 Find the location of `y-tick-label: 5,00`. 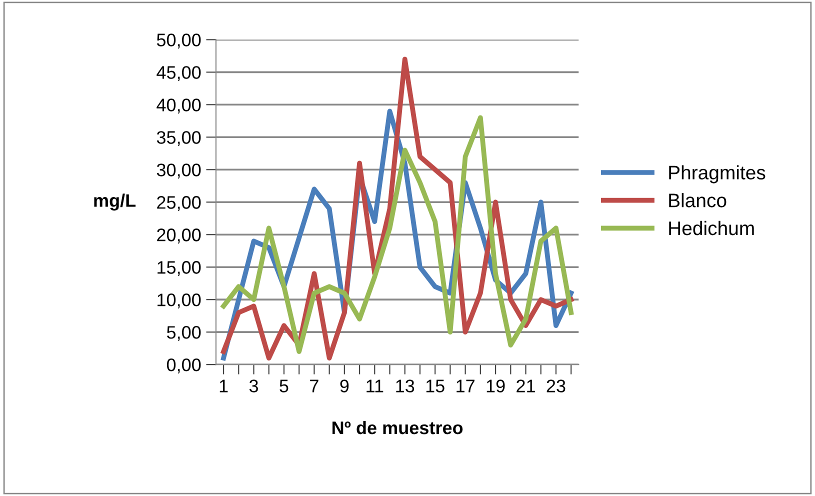

y-tick-label: 5,00 is located at coordinates (183, 333).